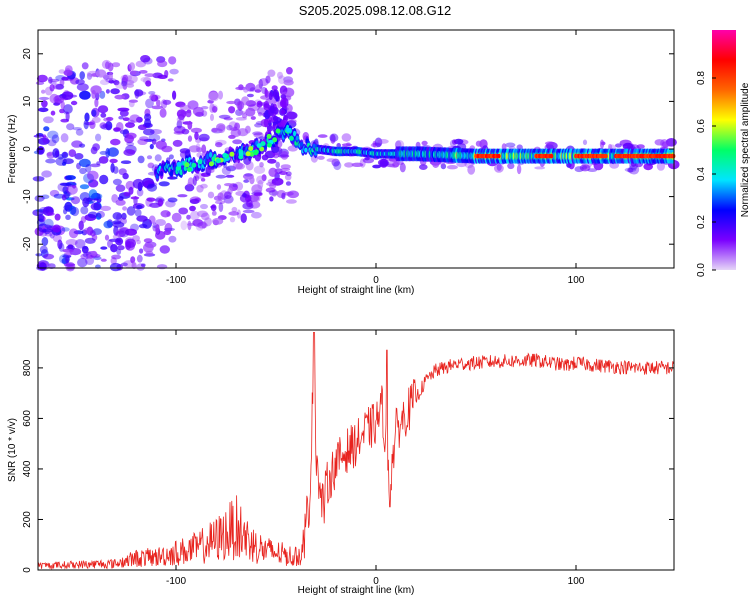 This screenshot has height=600, width=750. What do you see at coordinates (724, 150) in the screenshot?
I see `colorbar-gradient` at bounding box center [724, 150].